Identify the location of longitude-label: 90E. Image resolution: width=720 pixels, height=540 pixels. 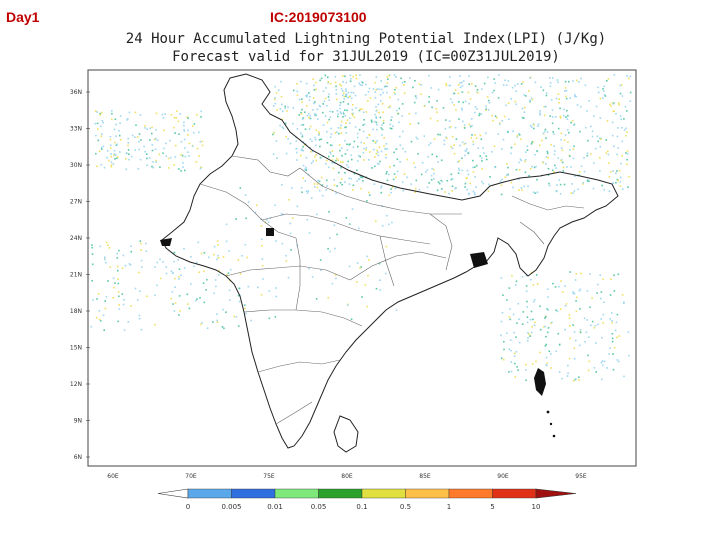
(503, 476).